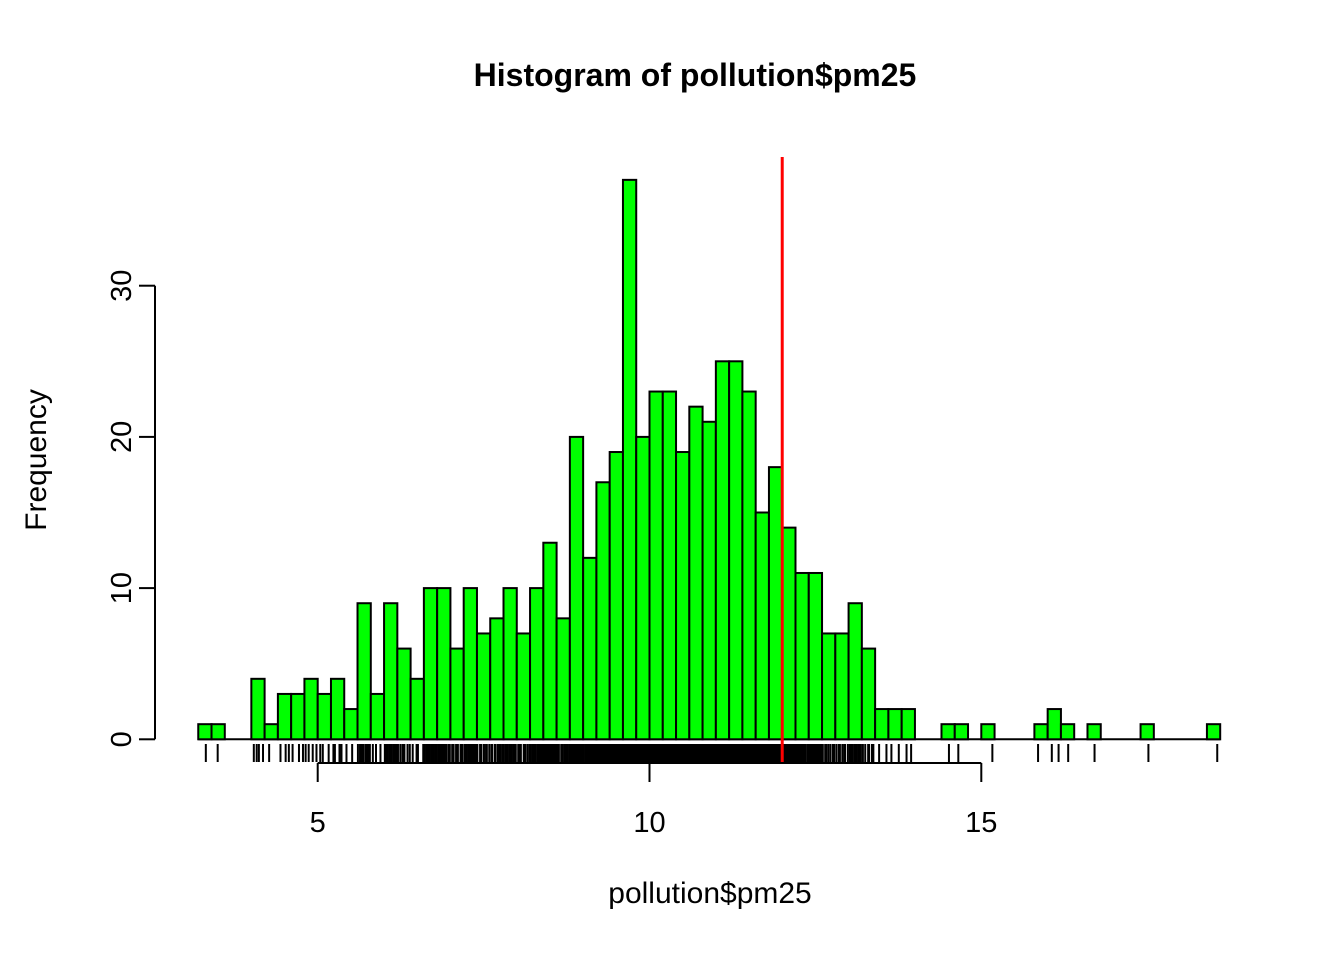  I want to click on x-axis-label: pollution$pm25, so click(710, 893).